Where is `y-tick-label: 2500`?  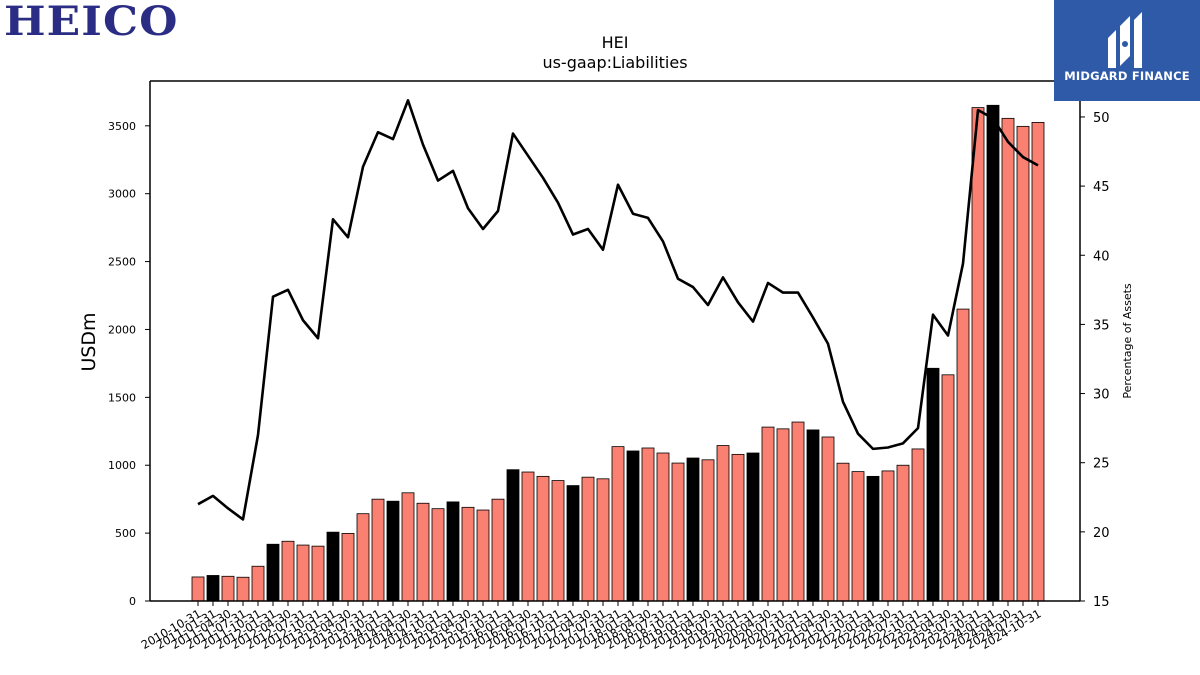
y-tick-label: 2500 is located at coordinates (122, 262).